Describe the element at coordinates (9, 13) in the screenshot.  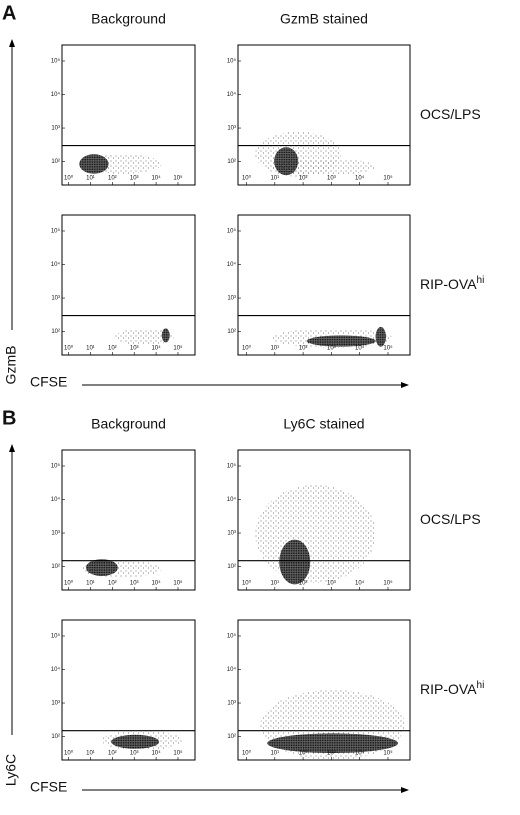
I see `panel-letter: A` at that location.